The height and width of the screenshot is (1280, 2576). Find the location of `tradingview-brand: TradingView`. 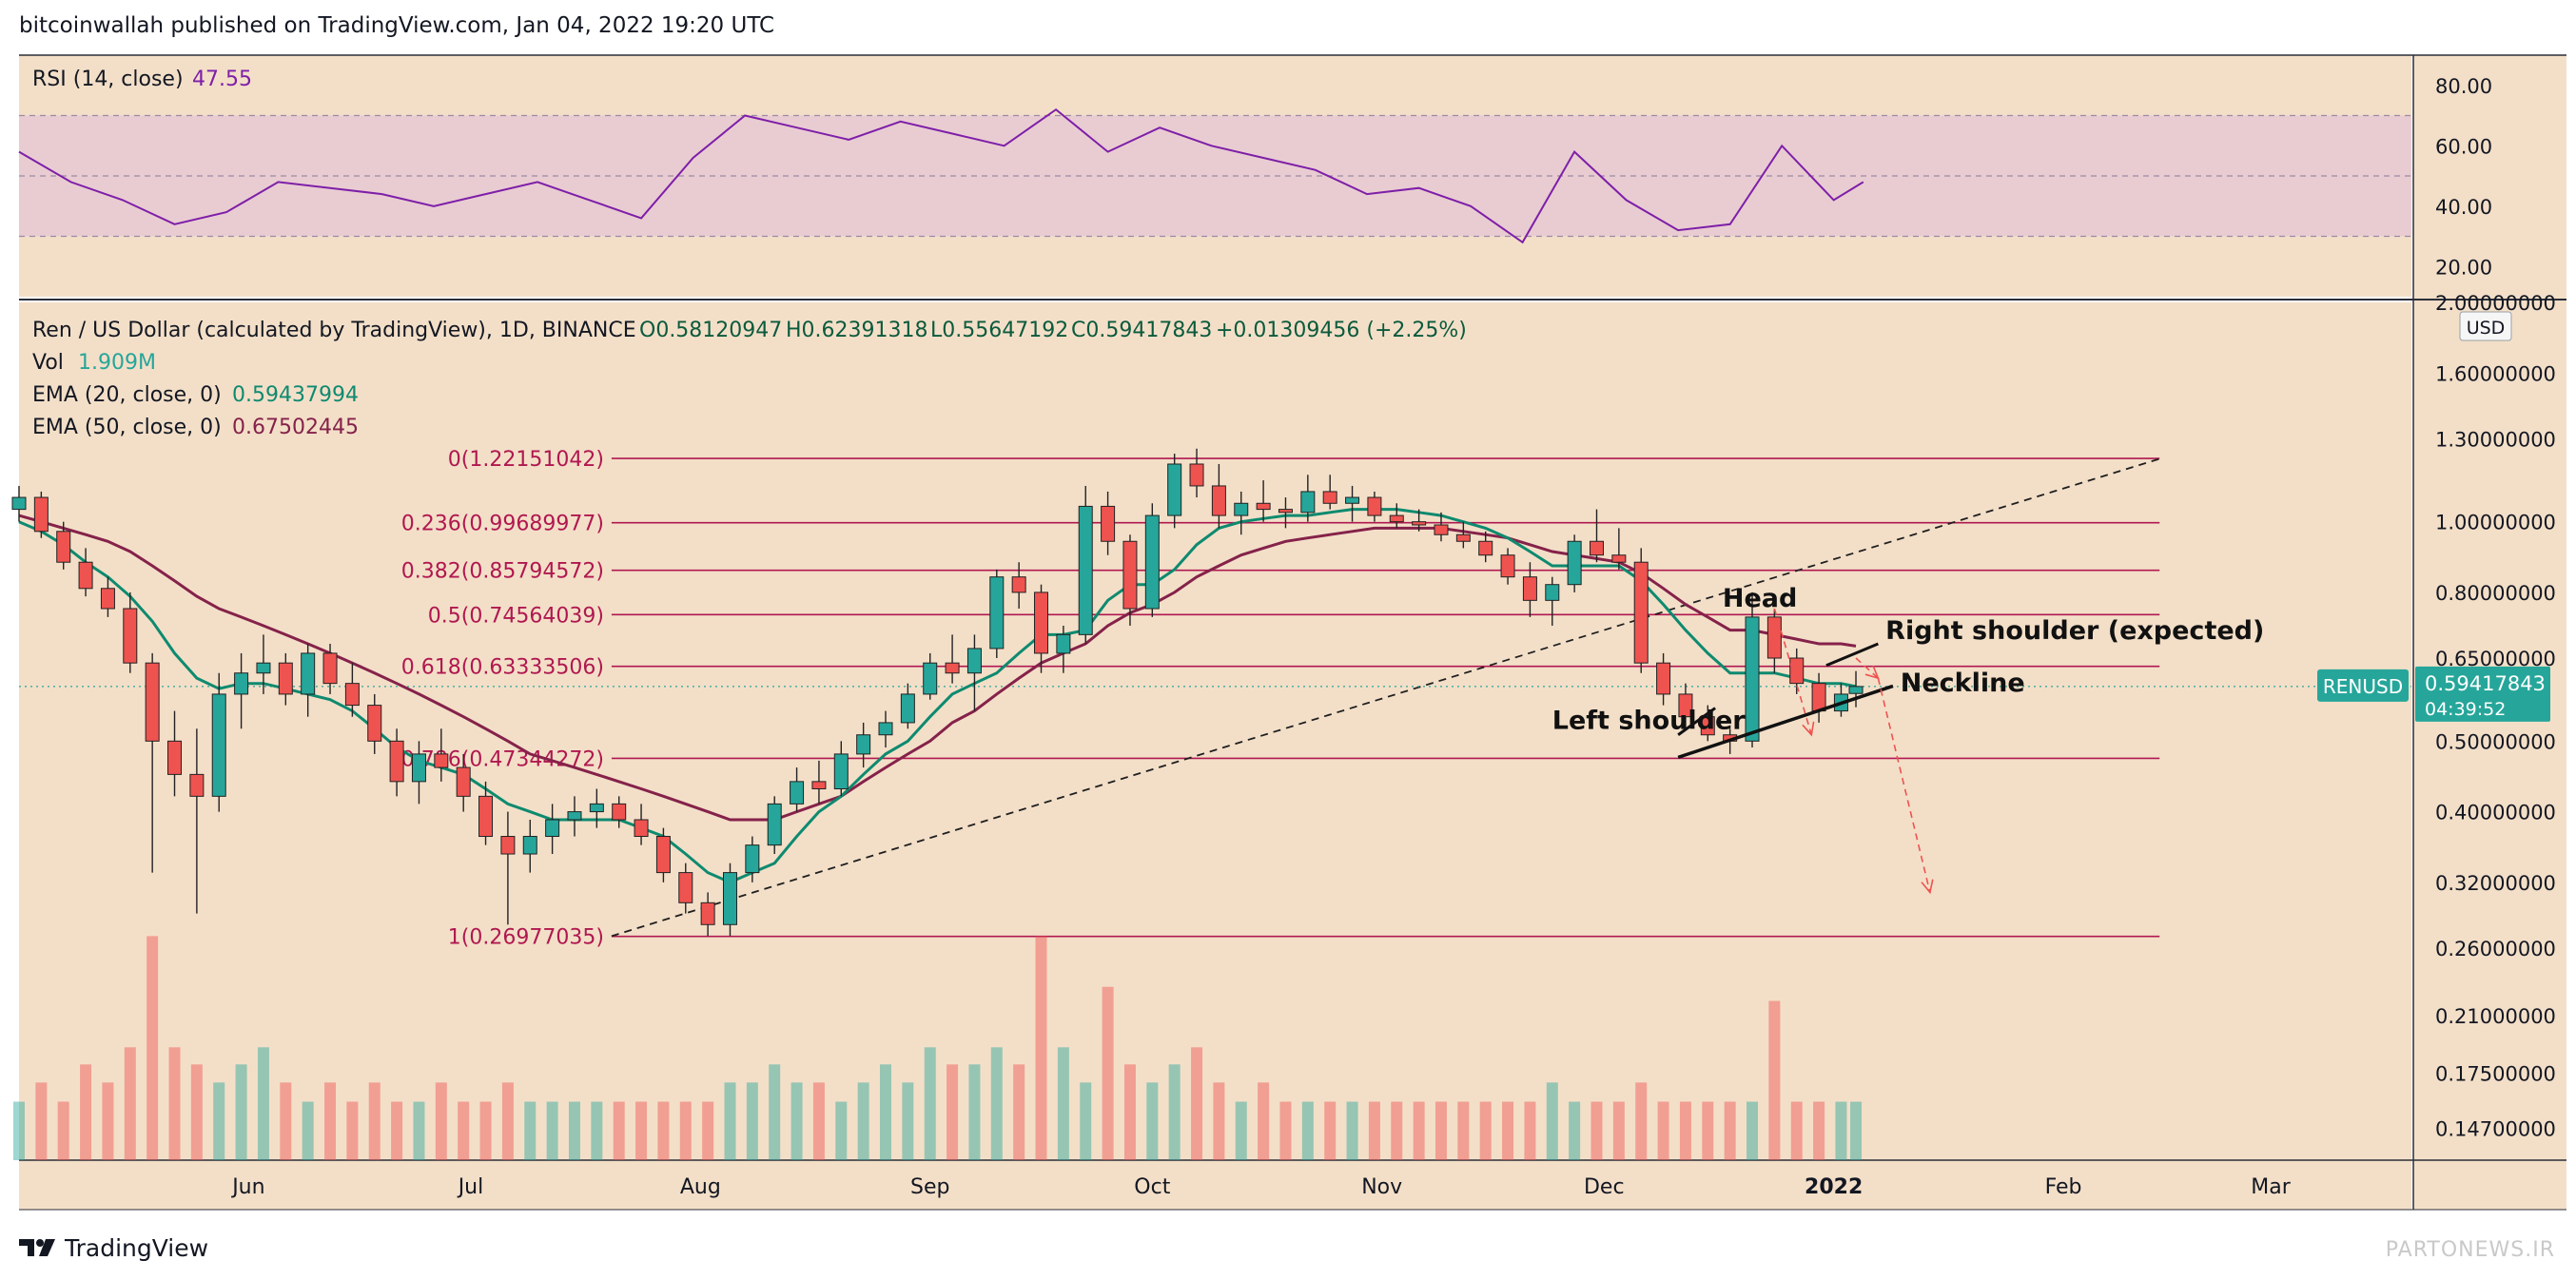

tradingview-brand: TradingView is located at coordinates (137, 1247).